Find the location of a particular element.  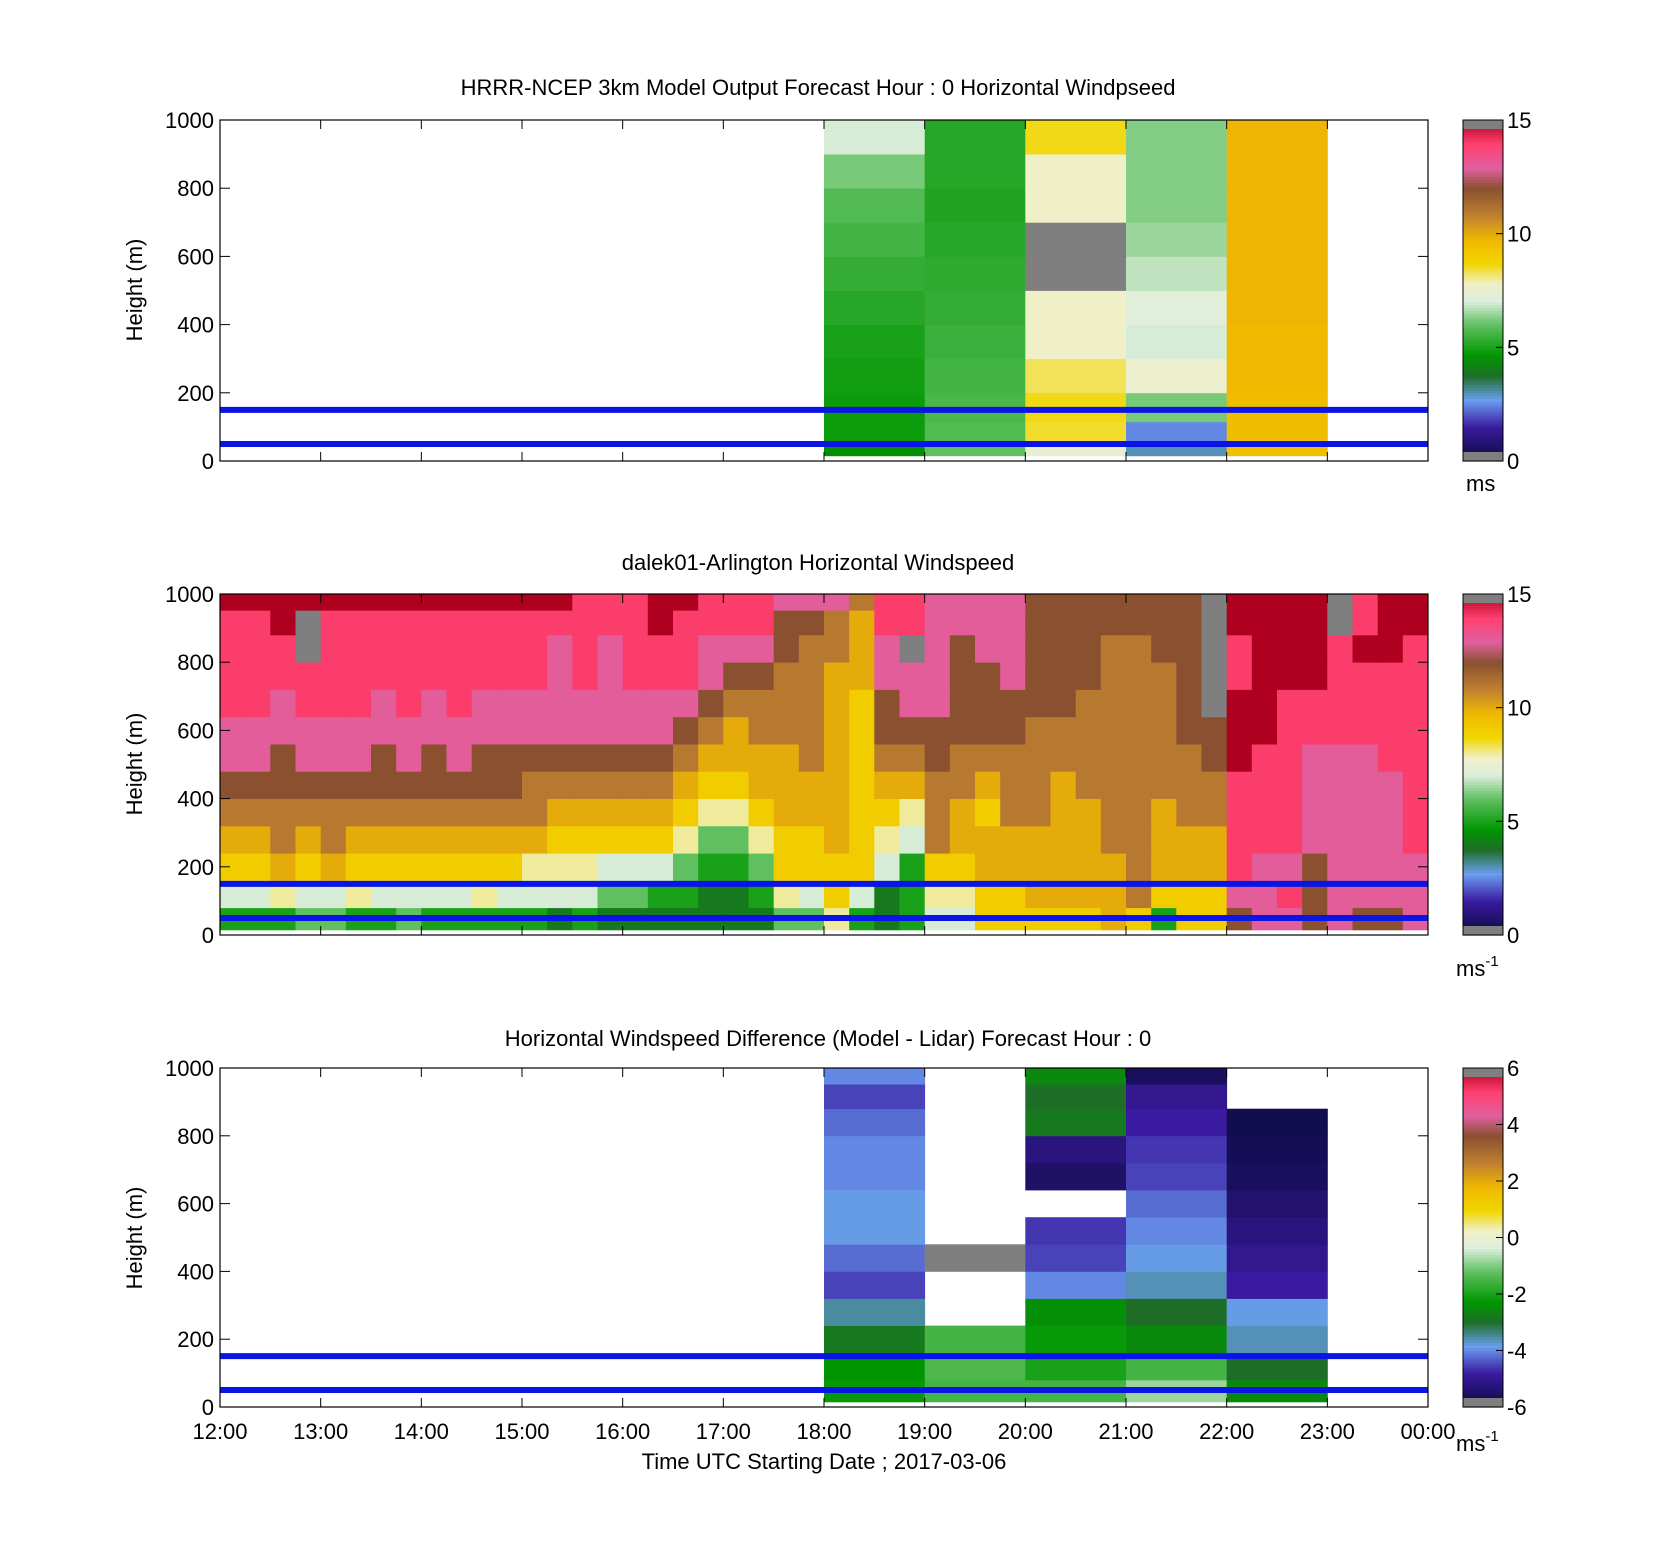

y-tick-label: 1000 is located at coordinates (189, 120).